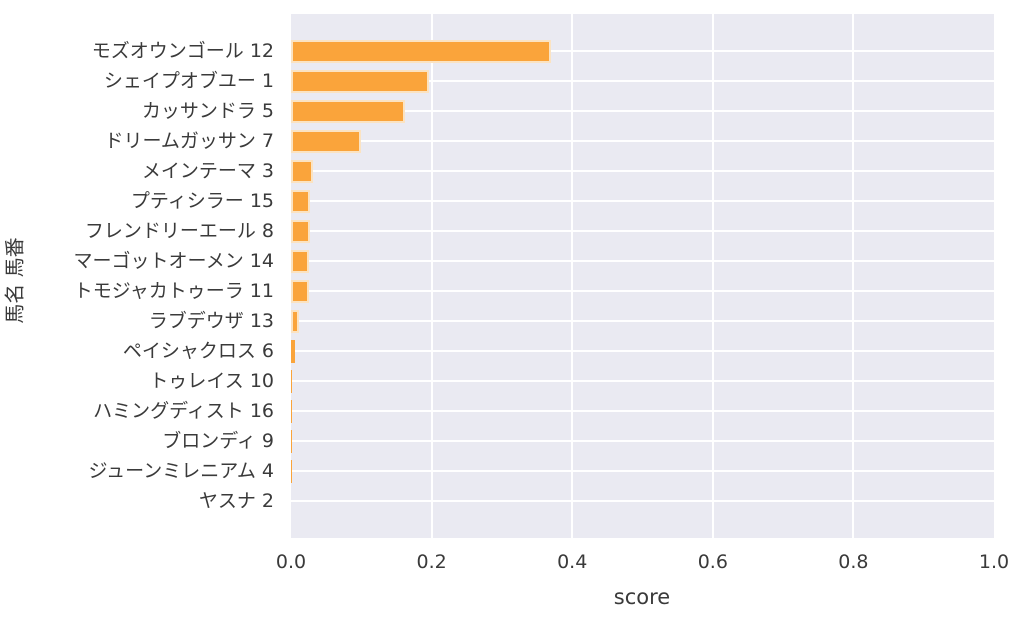 The image size is (1024, 627). I want to click on x-tick-label: 0.0, so click(291, 562).